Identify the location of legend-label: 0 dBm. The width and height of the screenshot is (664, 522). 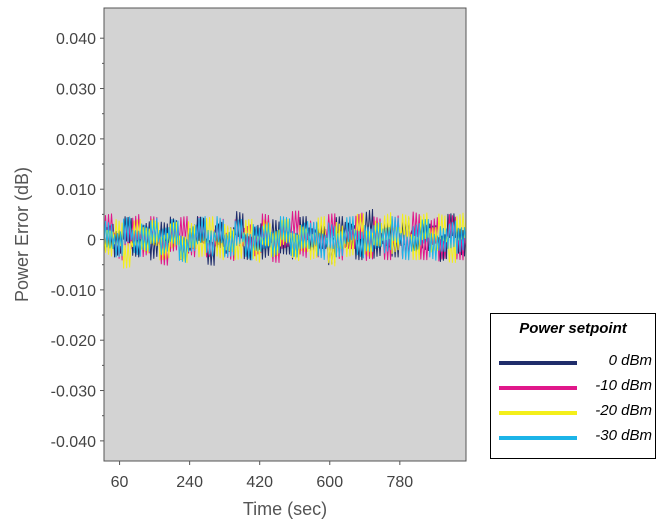
(630, 360).